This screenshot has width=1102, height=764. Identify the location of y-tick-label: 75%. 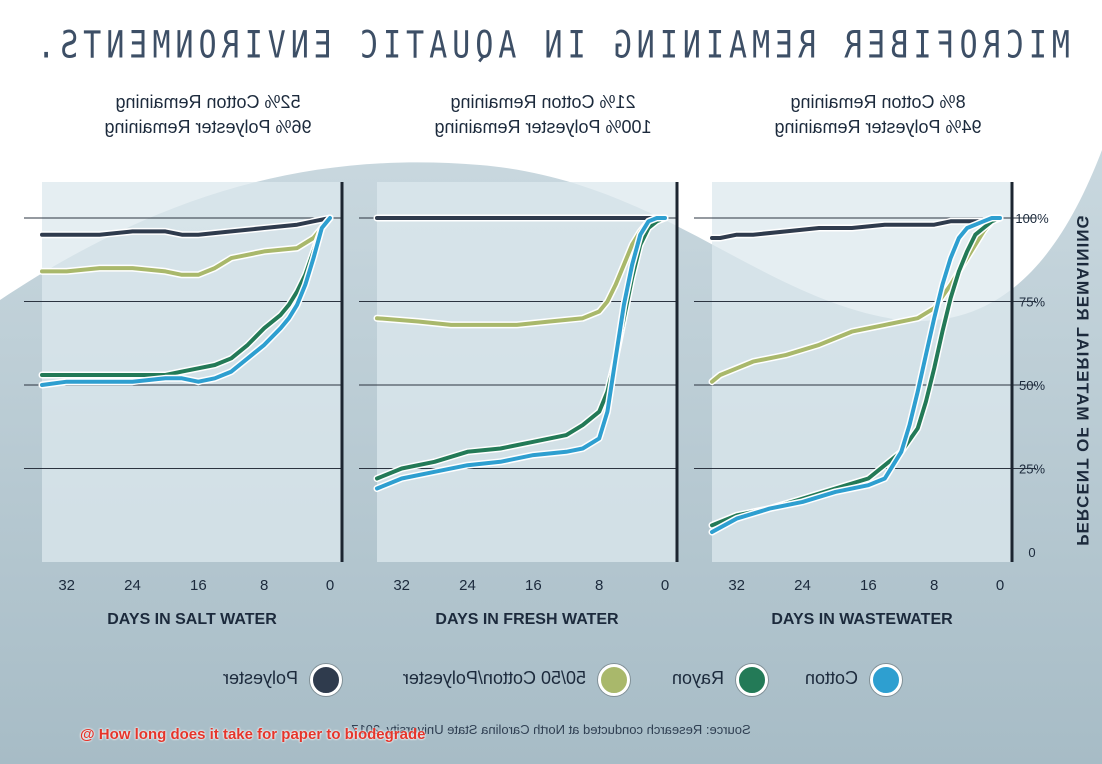
(1032, 302).